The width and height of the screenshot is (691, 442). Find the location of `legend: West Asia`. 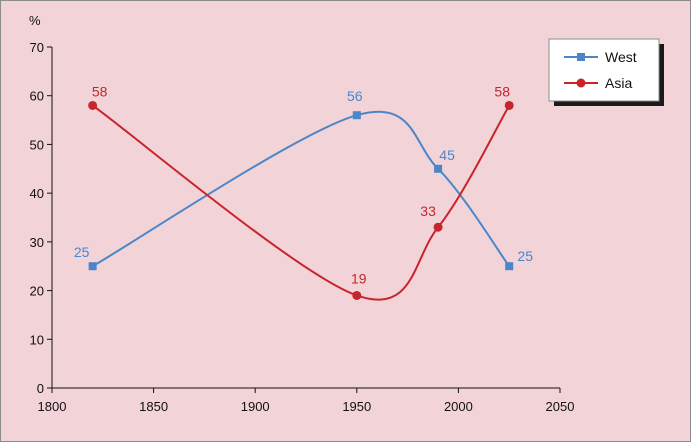

legend: West Asia is located at coordinates (606, 72).